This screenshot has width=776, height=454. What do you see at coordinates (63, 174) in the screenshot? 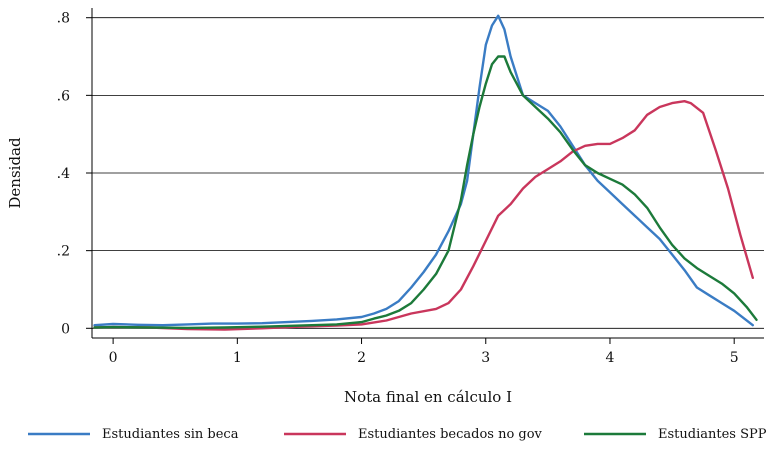
I see `y-tick-label: .4` at bounding box center [63, 174].